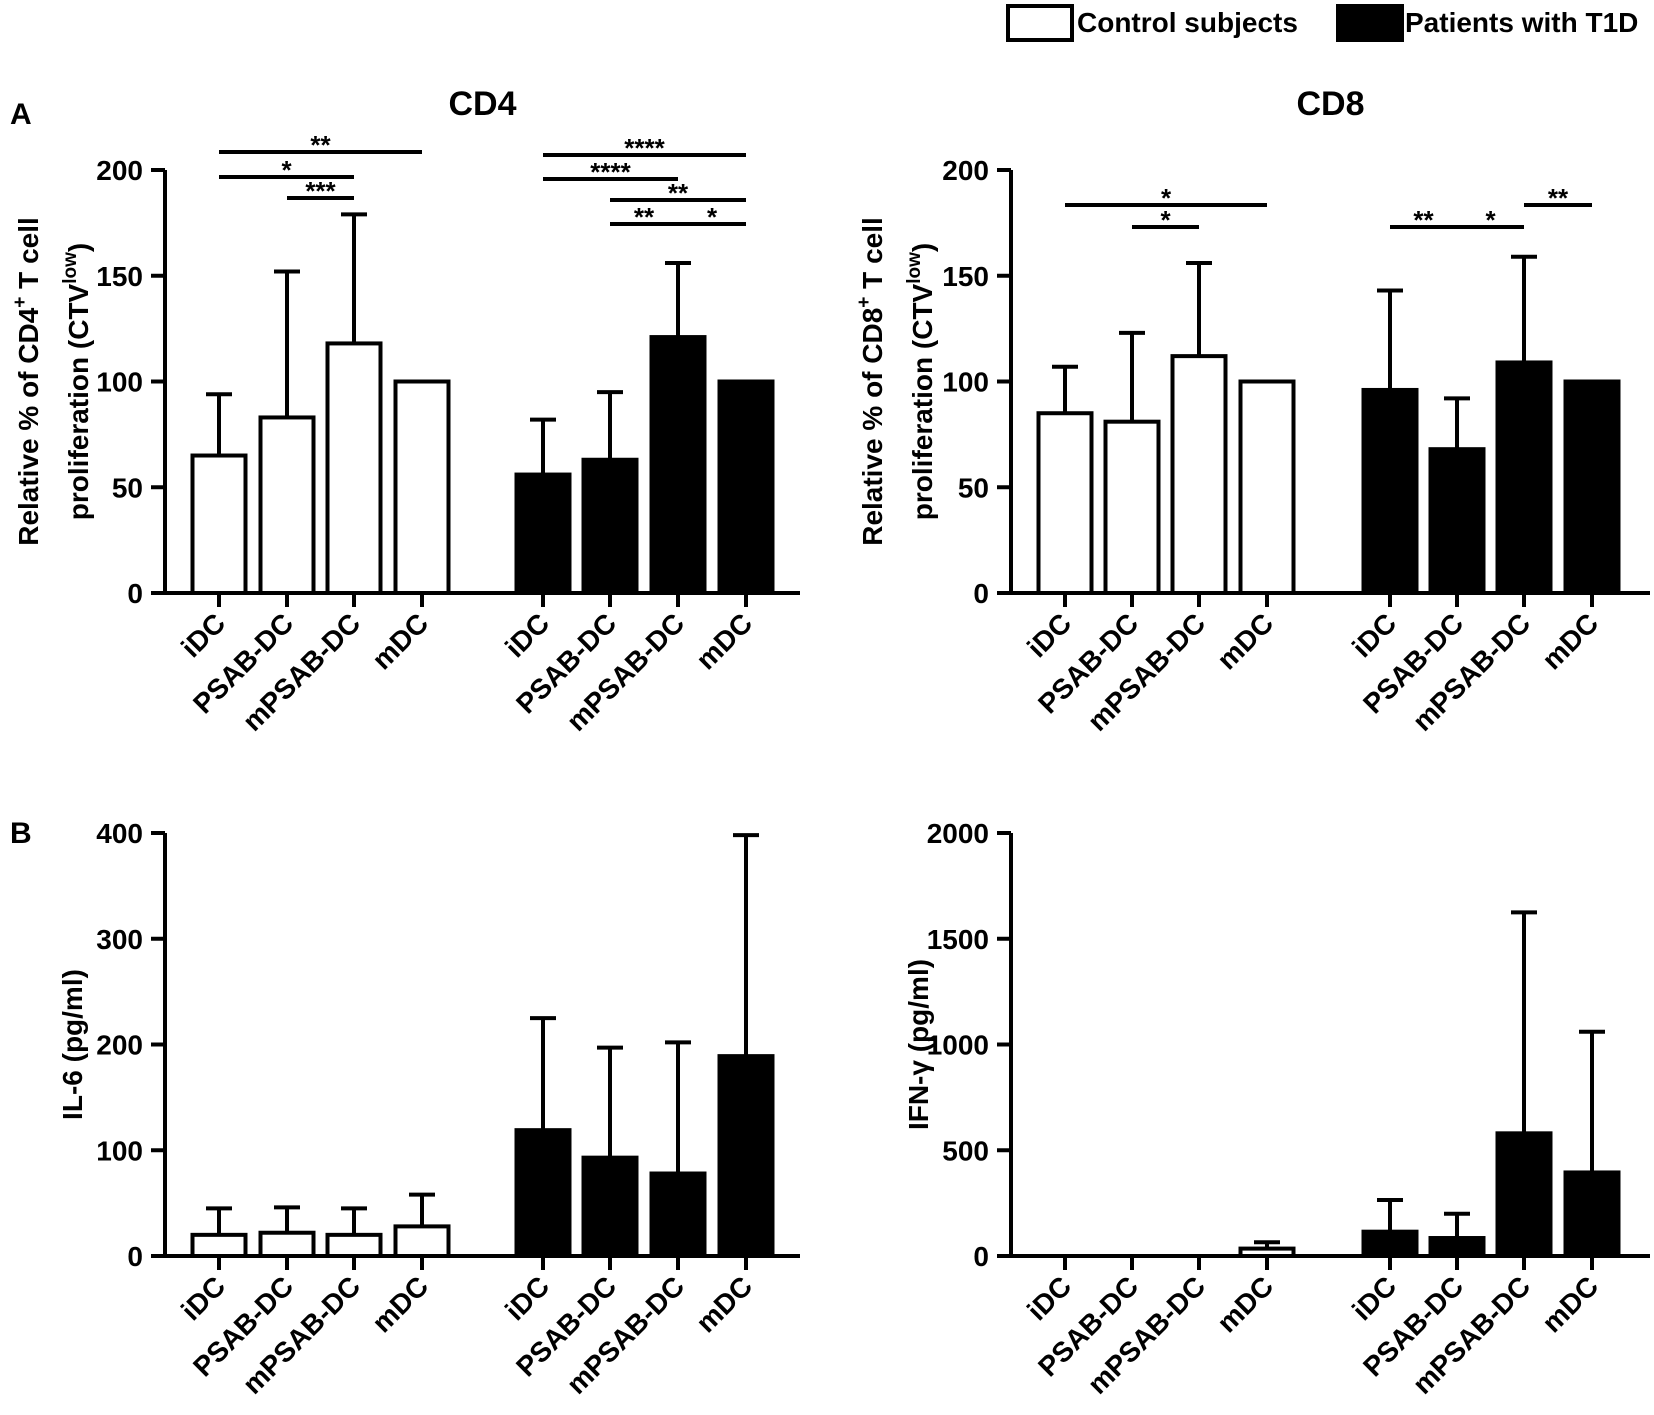  What do you see at coordinates (72, 1044) in the screenshot?
I see `y-axis-label-text: IL-6 (pg/ml)` at bounding box center [72, 1044].